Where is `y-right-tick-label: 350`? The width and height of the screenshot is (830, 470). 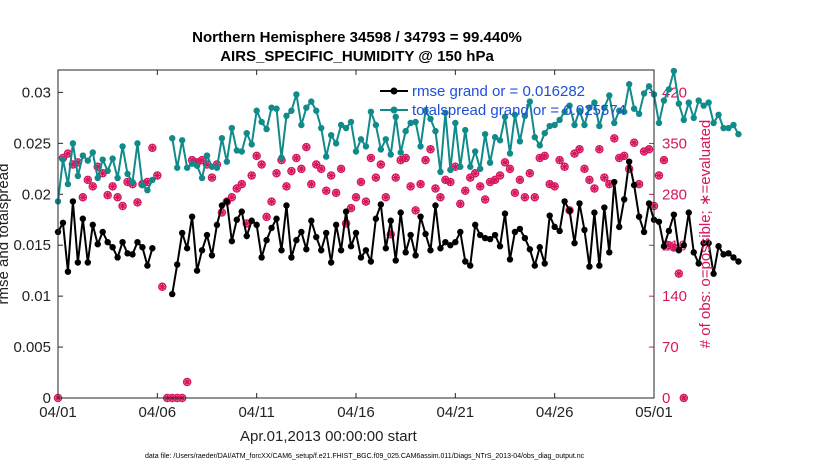 y-right-tick-label: 350 is located at coordinates (674, 143).